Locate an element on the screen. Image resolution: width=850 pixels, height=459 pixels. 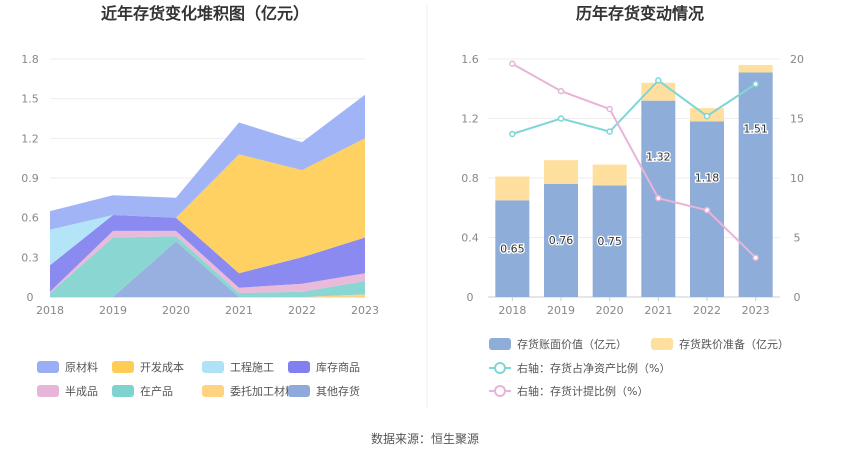
legend-swatch-委托加工材料 is located at coordinates (213, 391).